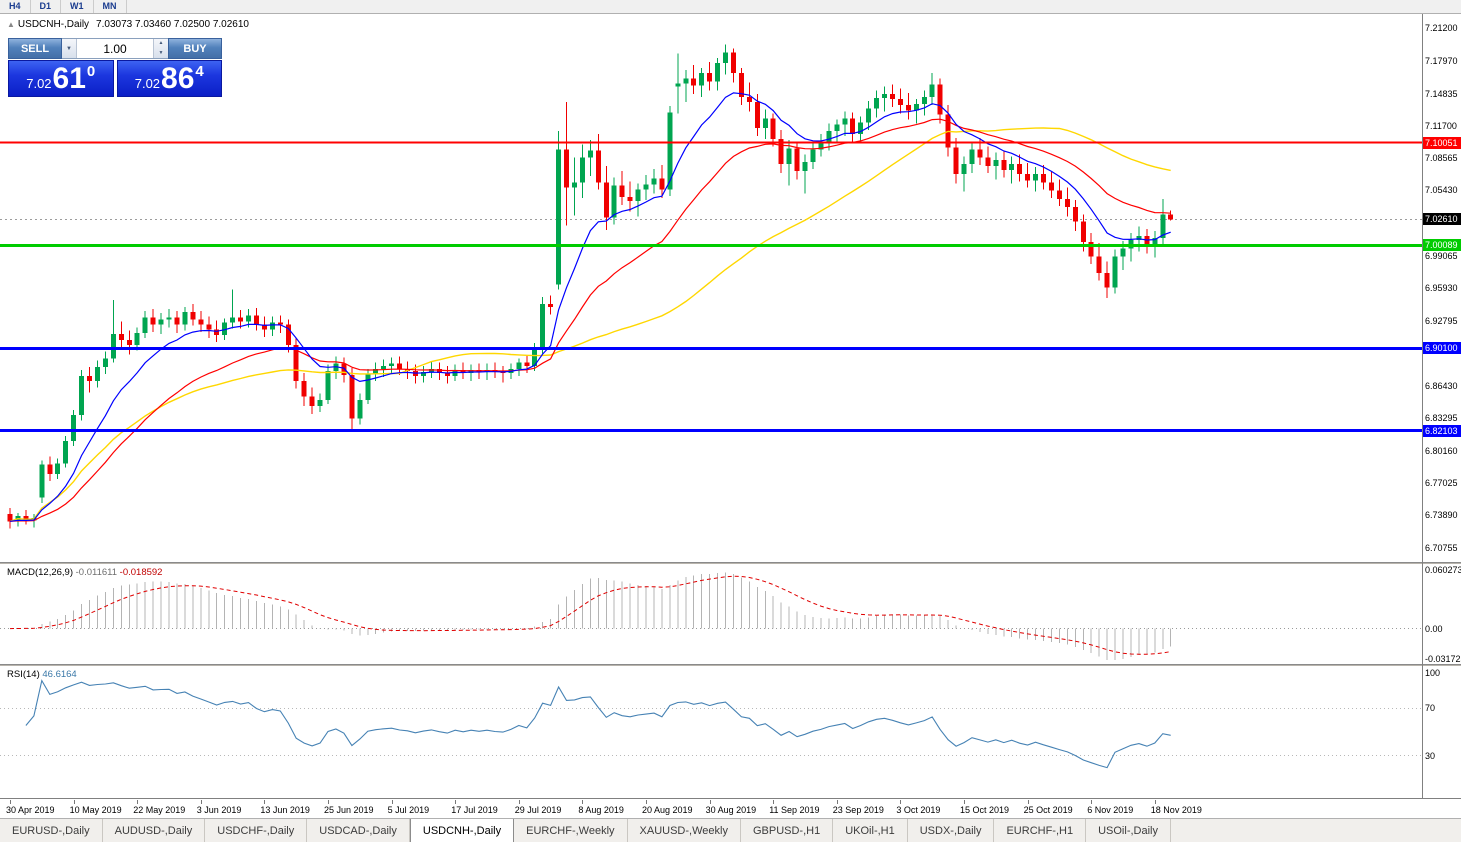 Image resolution: width=1461 pixels, height=842 pixels. Describe the element at coordinates (1441, 93) in the screenshot. I see `price-axis-label: 7.14835` at that location.